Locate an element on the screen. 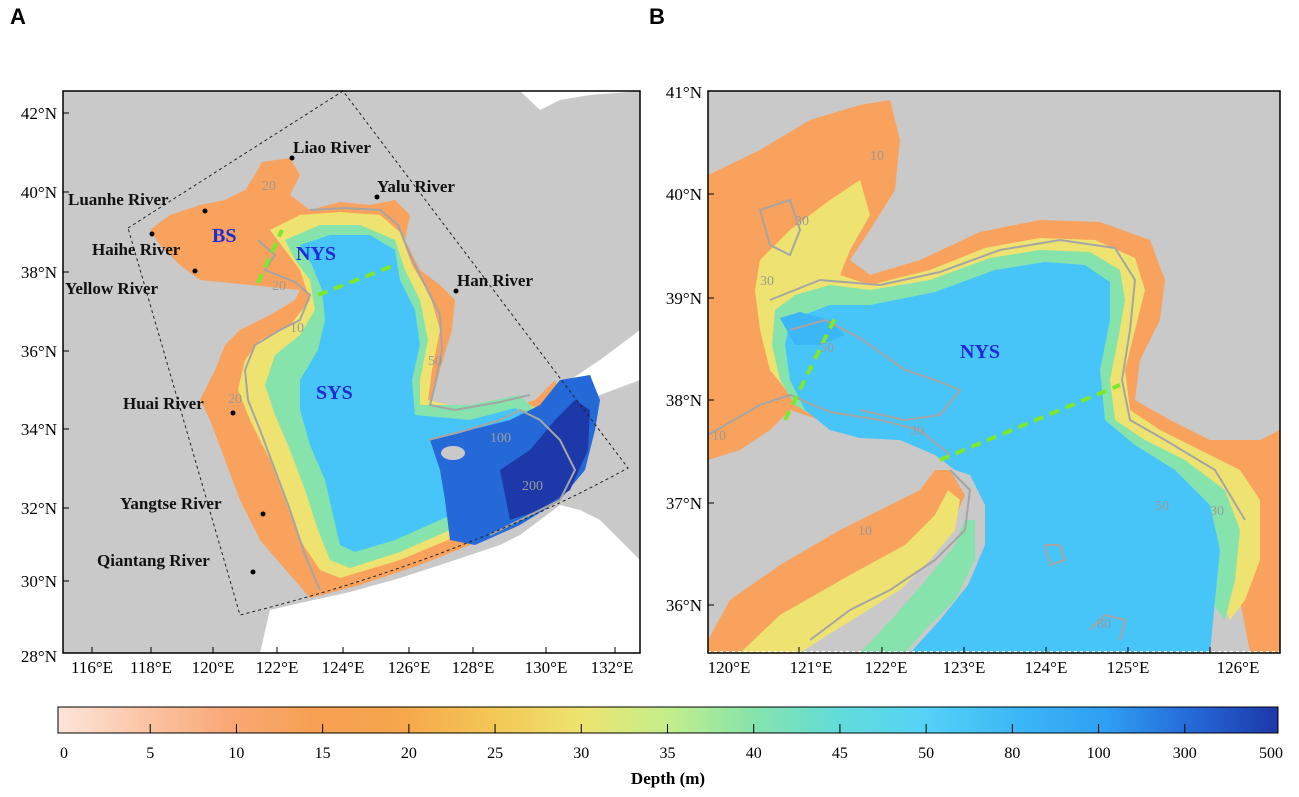 This screenshot has width=1299, height=797. colorbar-tick-label: 45 is located at coordinates (840, 753).